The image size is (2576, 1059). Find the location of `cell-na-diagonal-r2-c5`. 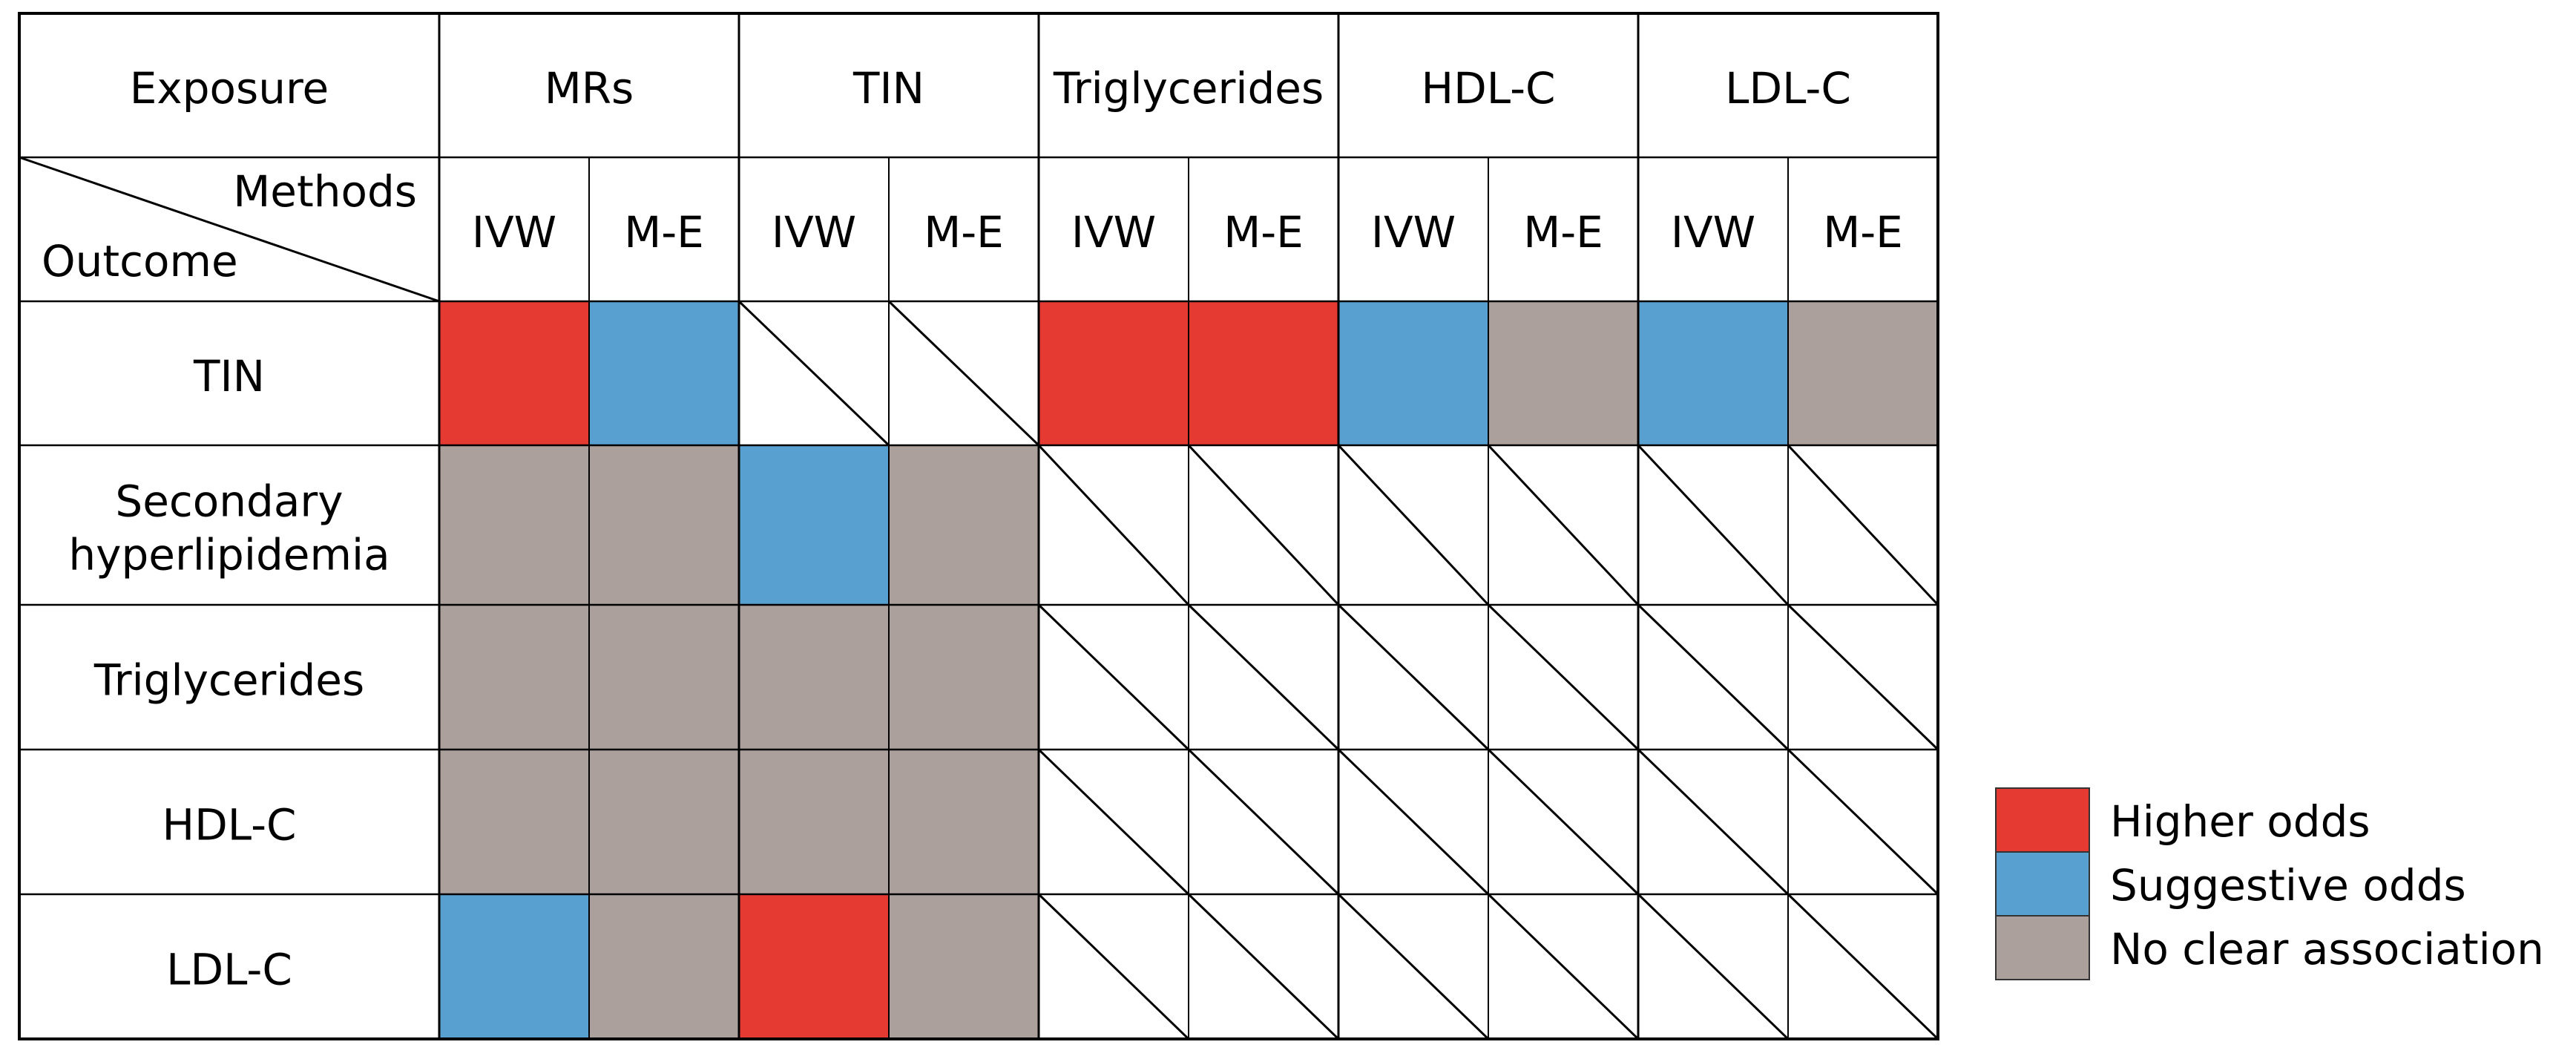

cell-na-diagonal-r2-c5 is located at coordinates (1113, 525).